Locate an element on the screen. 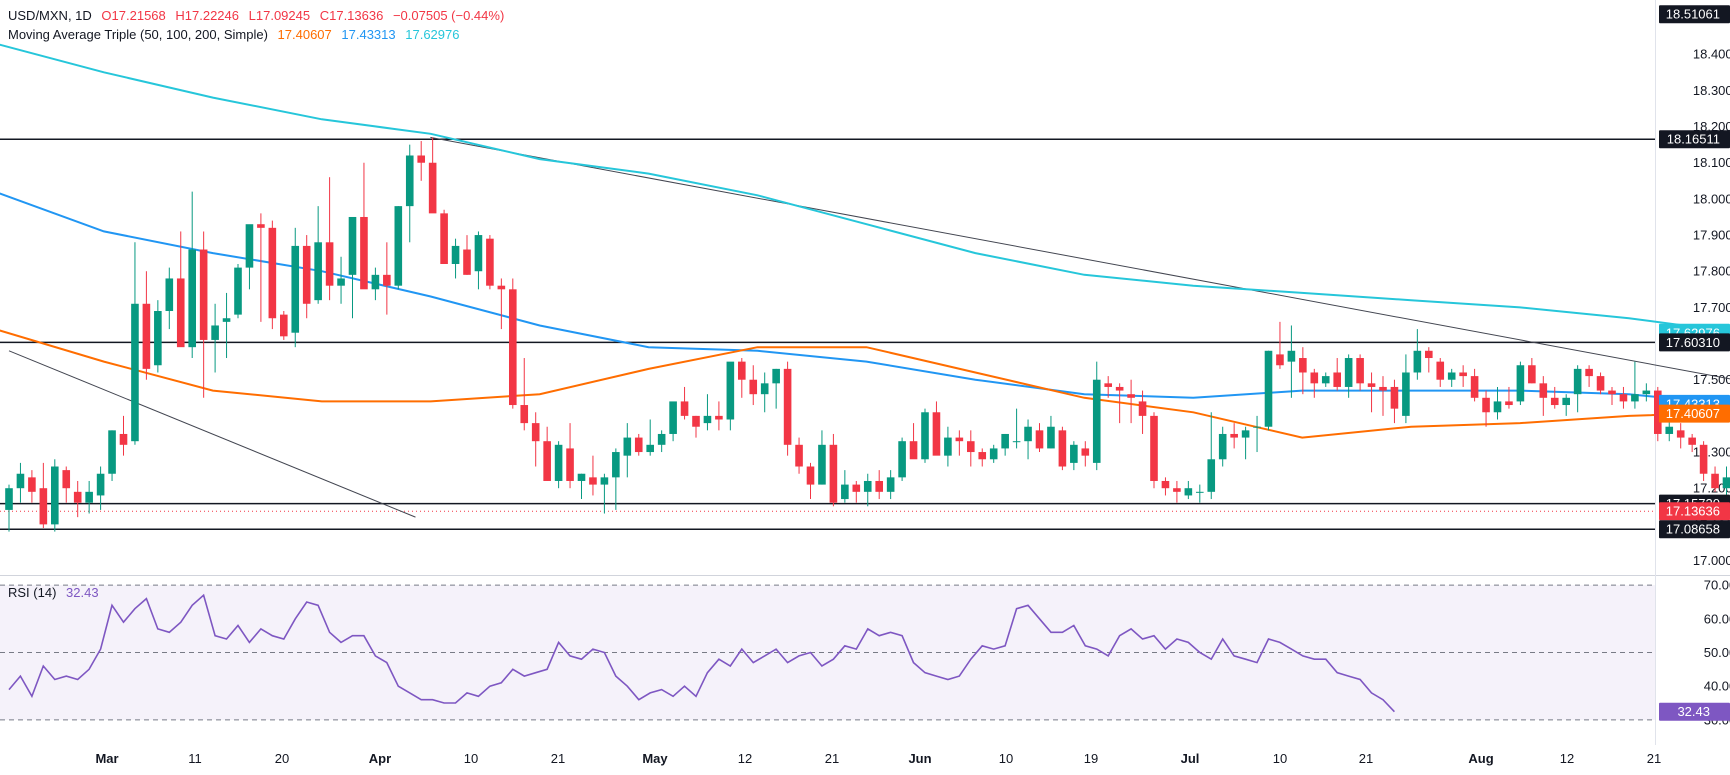 The width and height of the screenshot is (1730, 775). price-label: 17.40607 is located at coordinates (1694, 413).